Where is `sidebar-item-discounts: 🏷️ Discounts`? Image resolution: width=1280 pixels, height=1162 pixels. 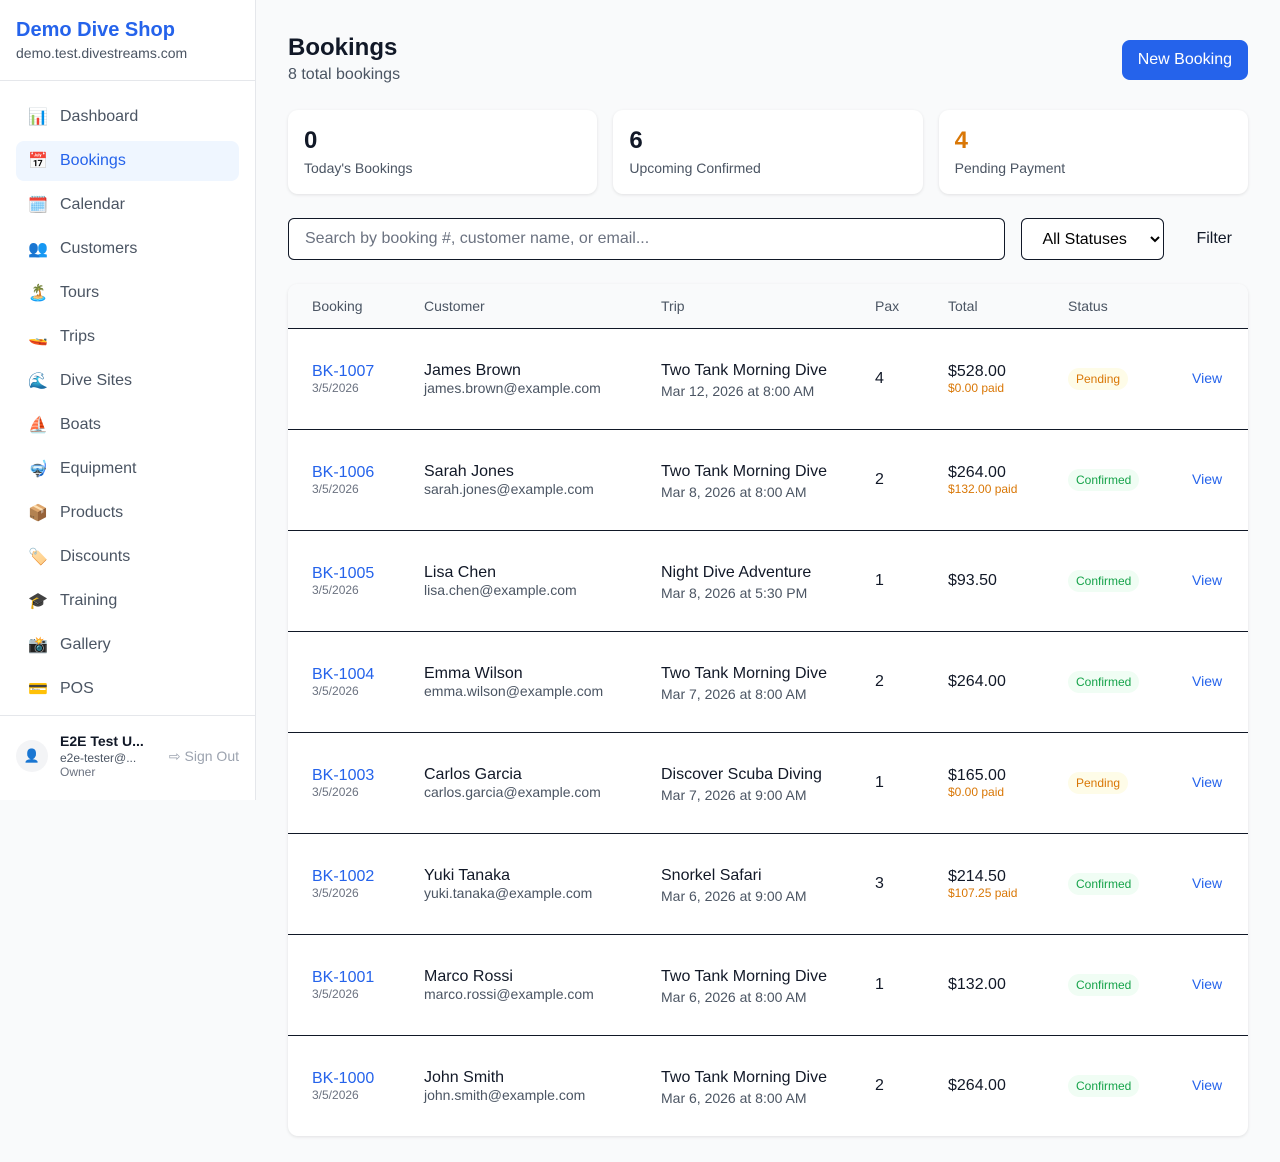 sidebar-item-discounts: 🏷️ Discounts is located at coordinates (127, 557).